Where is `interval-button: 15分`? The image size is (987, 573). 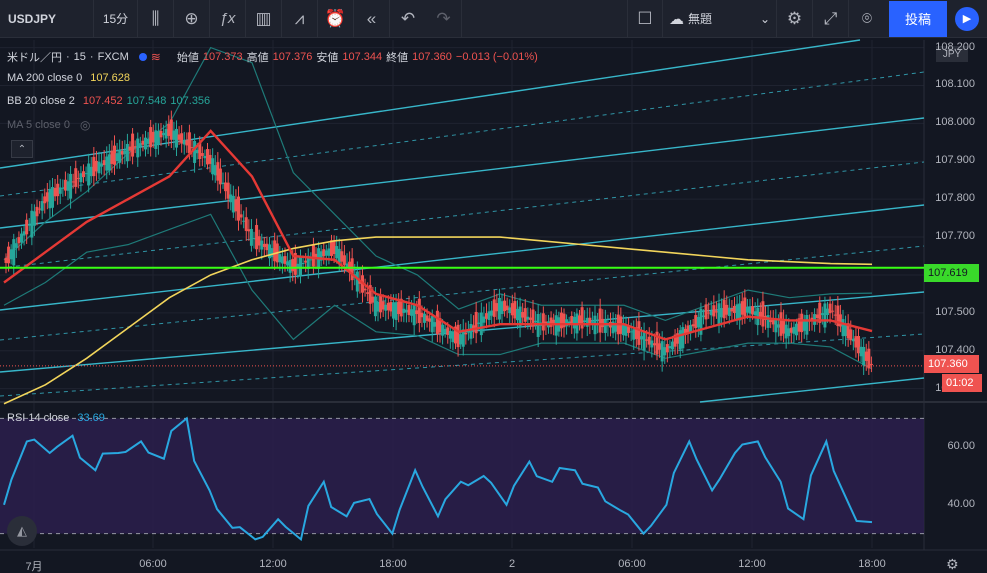
interval-button: 15分 is located at coordinates (116, 19).